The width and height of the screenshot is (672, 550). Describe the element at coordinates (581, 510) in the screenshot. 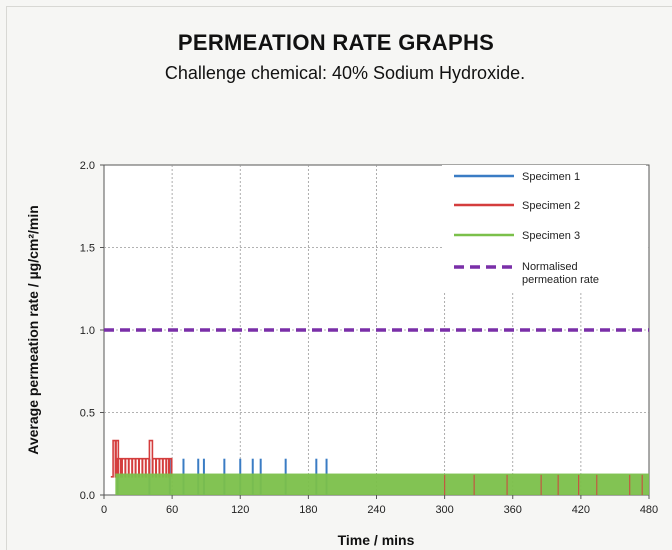

I see `x-tick-label: 420` at that location.